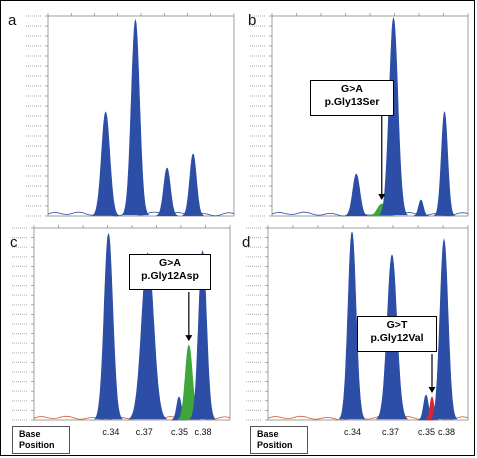  What do you see at coordinates (352, 102) in the screenshot?
I see `callout-b-line2: p.Gly13Ser` at bounding box center [352, 102].